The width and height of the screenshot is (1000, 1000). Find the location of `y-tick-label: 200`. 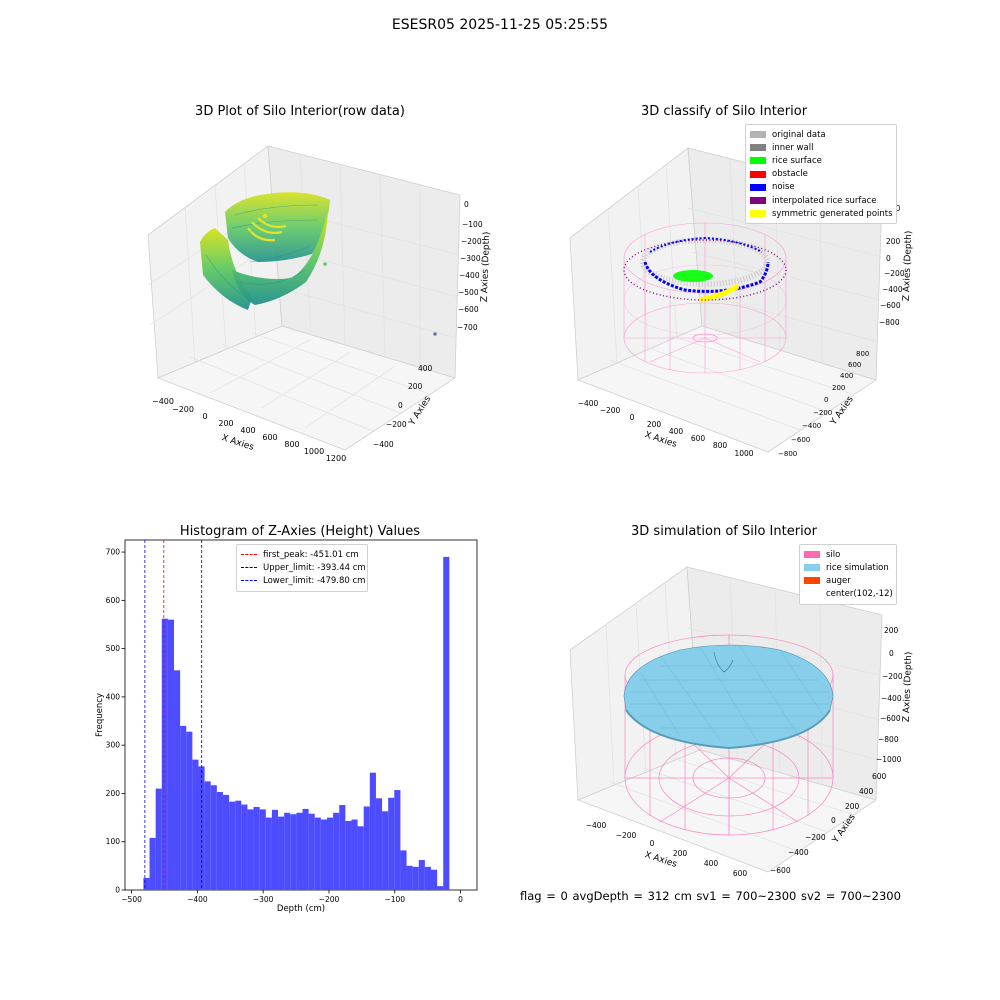

y-tick-label: 200 is located at coordinates (113, 793).